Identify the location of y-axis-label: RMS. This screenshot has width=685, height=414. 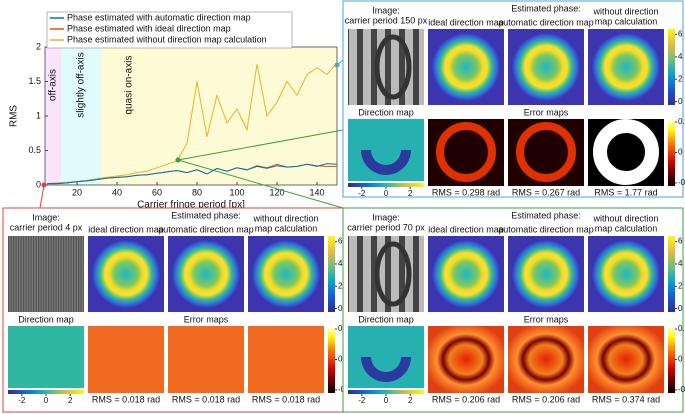
(14, 116).